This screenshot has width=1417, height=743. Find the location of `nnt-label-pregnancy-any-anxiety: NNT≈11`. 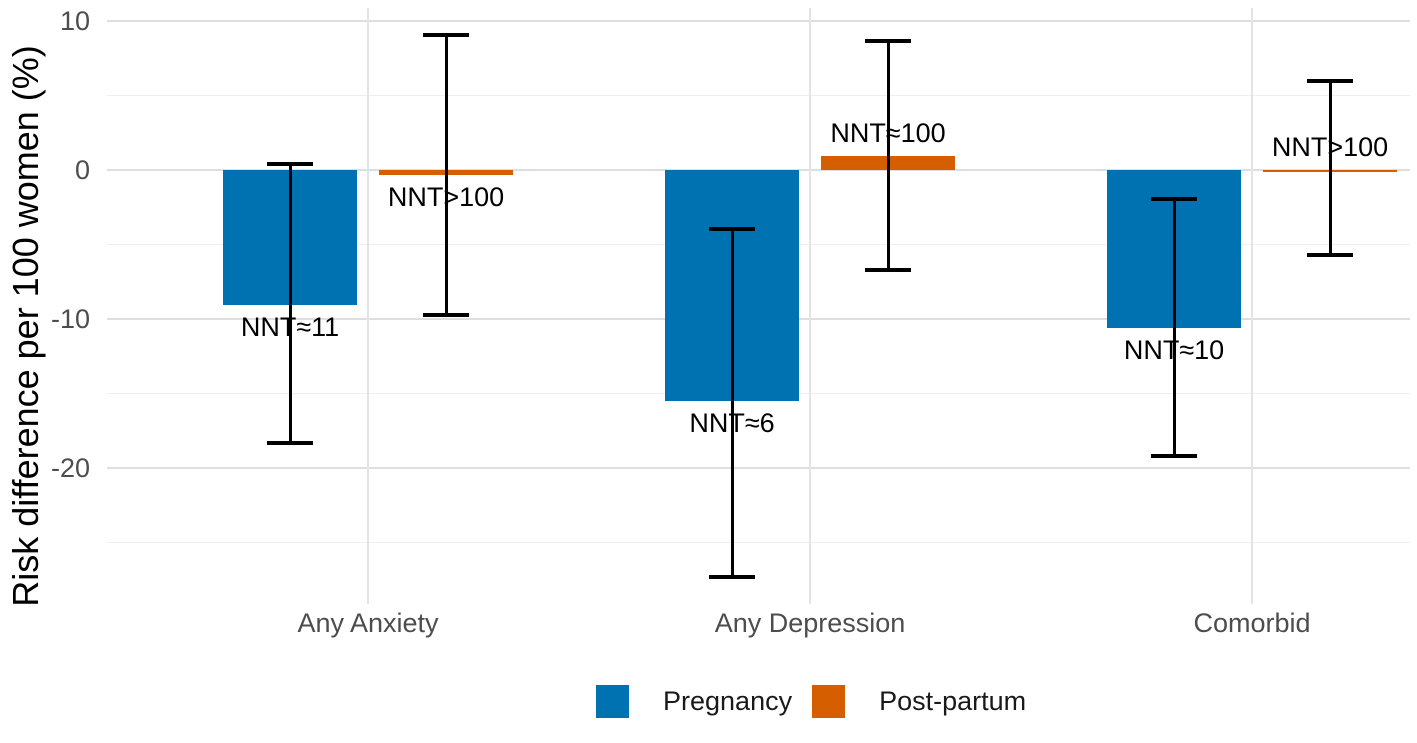

nnt-label-pregnancy-any-anxiety: NNT≈11 is located at coordinates (290, 326).